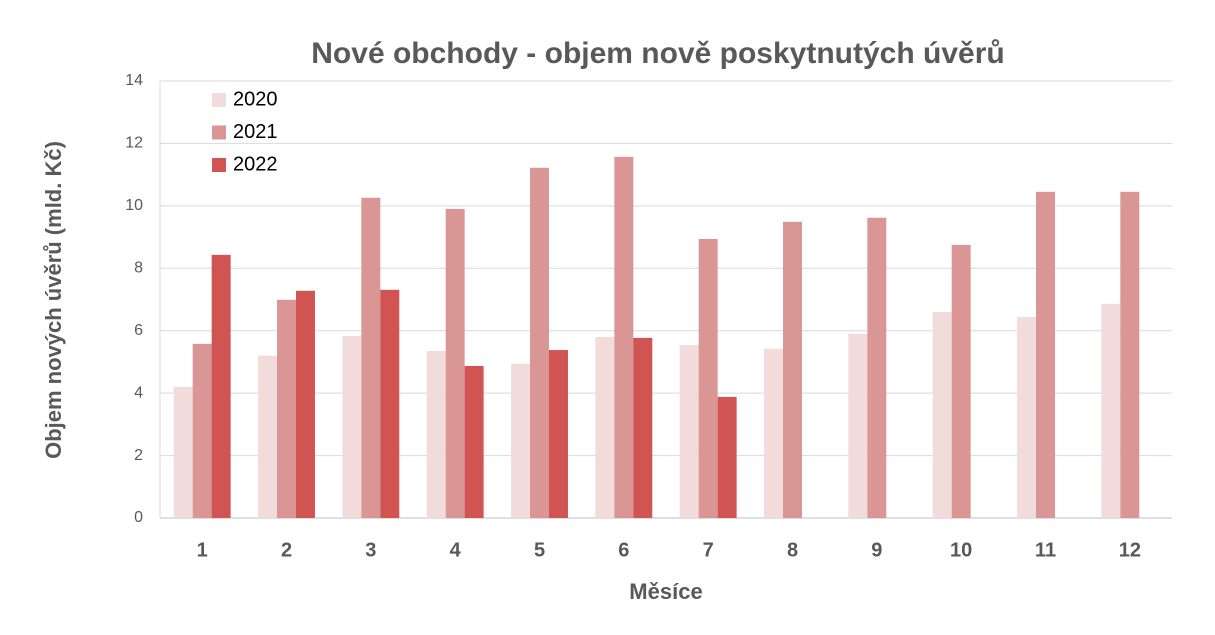 This screenshot has height=635, width=1215. I want to click on y-tick-label: 8, so click(138, 268).